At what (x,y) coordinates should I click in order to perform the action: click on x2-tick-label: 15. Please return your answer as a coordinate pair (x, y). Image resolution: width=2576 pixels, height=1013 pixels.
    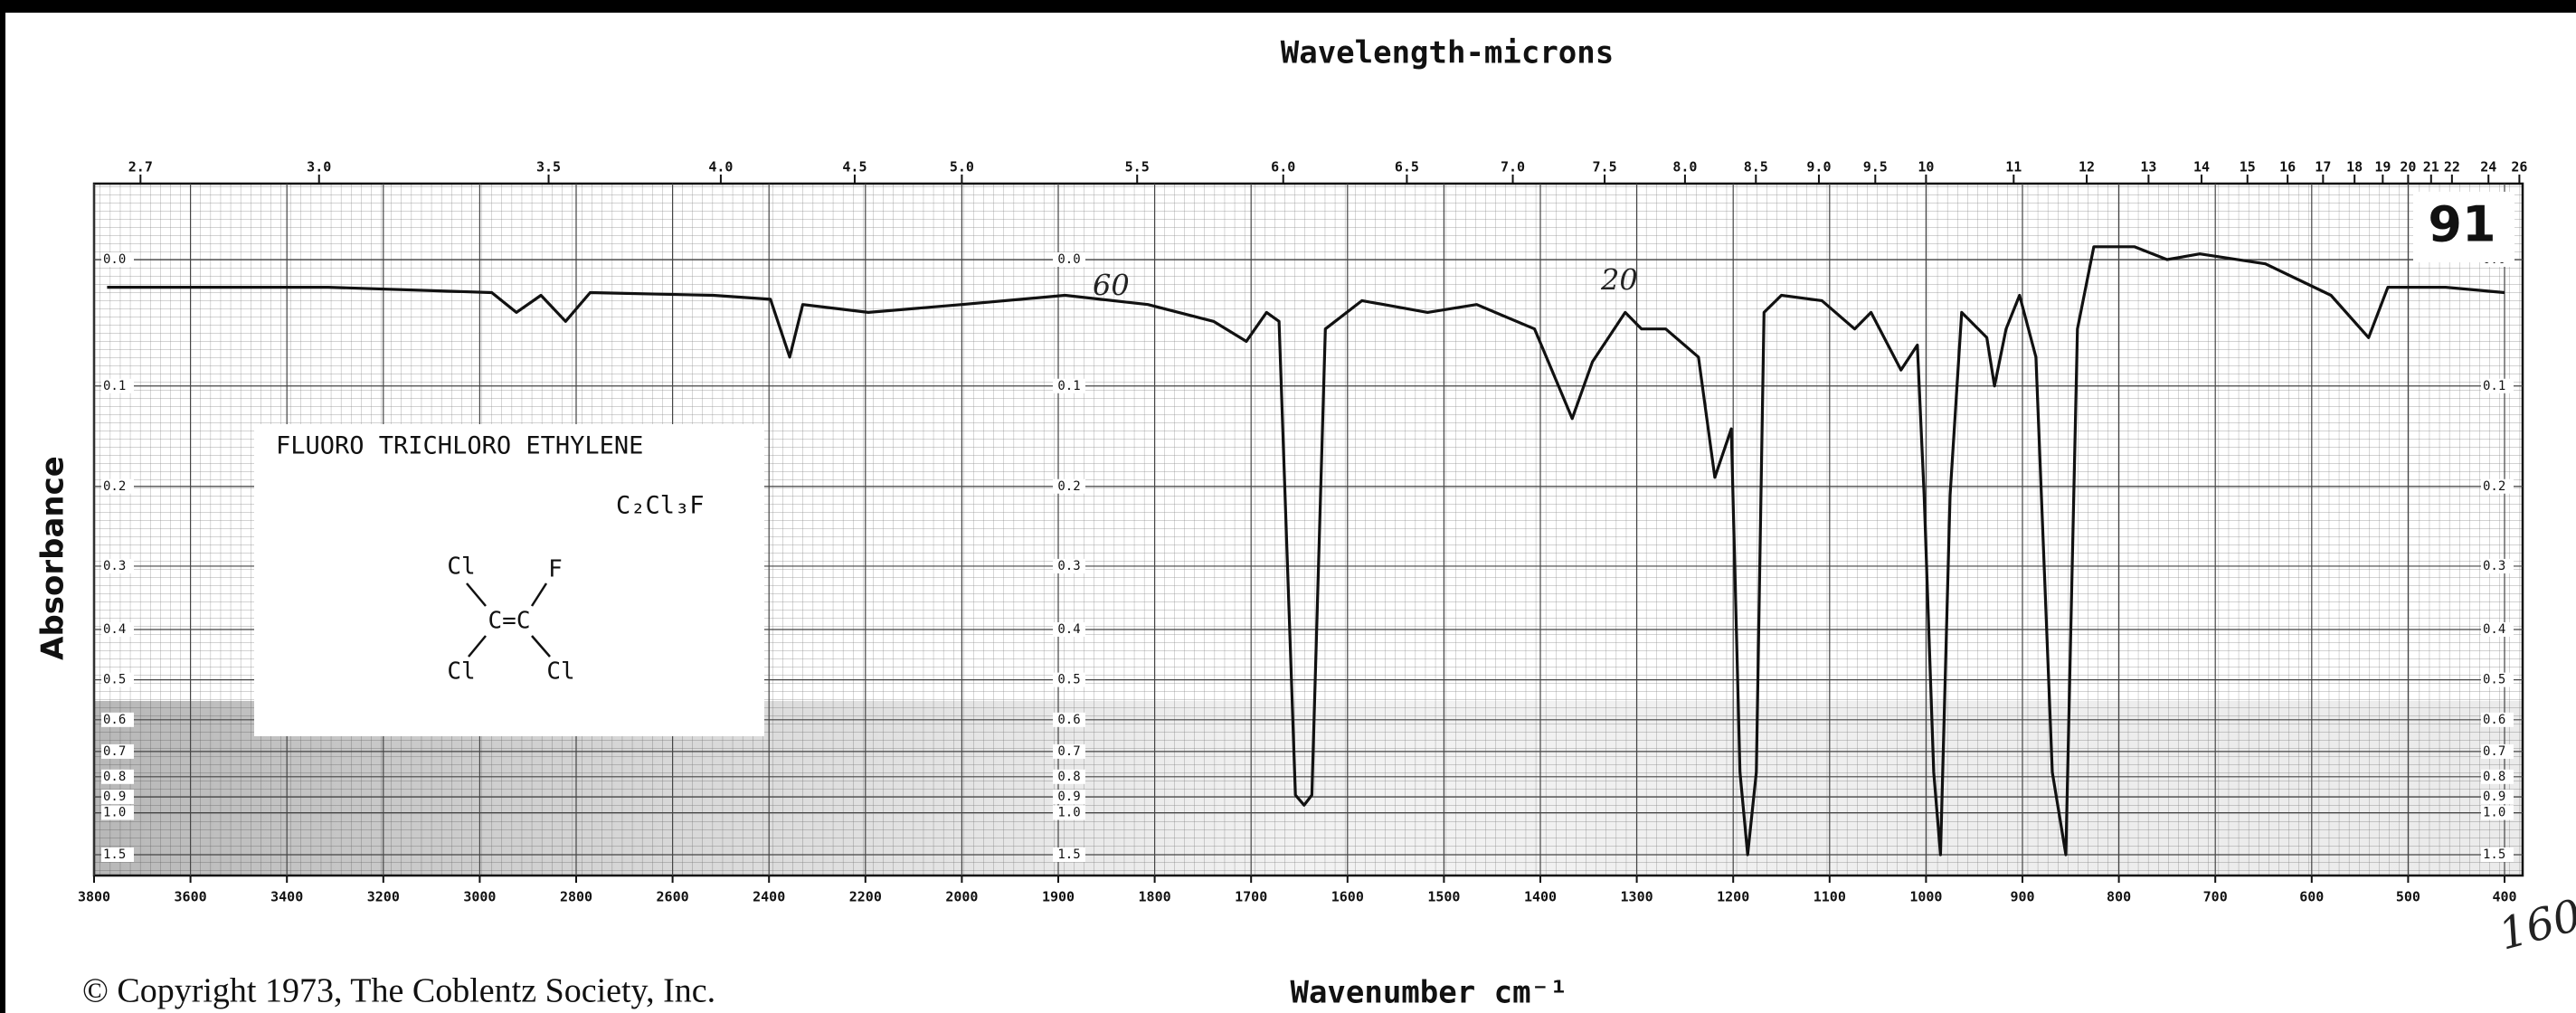
    Looking at the image, I should click on (2248, 167).